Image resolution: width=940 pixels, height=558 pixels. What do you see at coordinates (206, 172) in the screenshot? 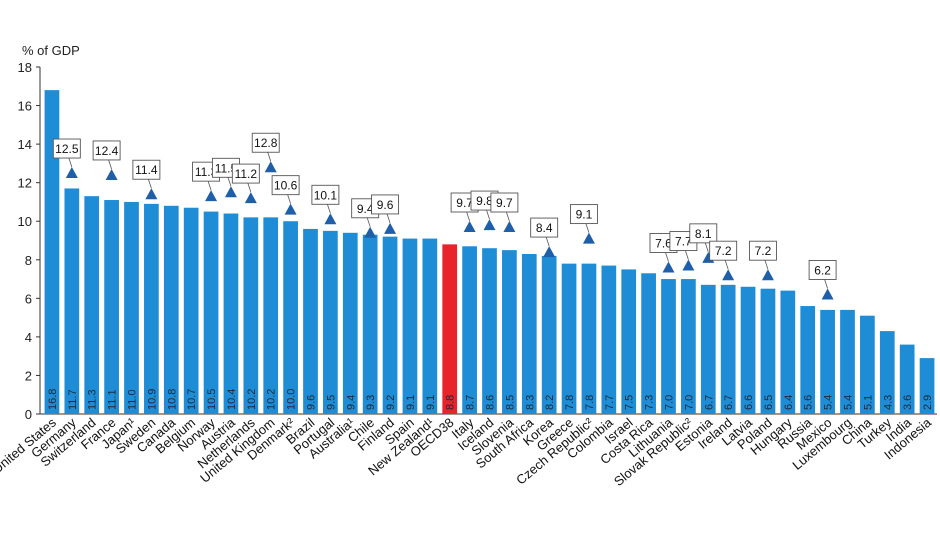
I see `marker-value-label: 11.3` at bounding box center [206, 172].